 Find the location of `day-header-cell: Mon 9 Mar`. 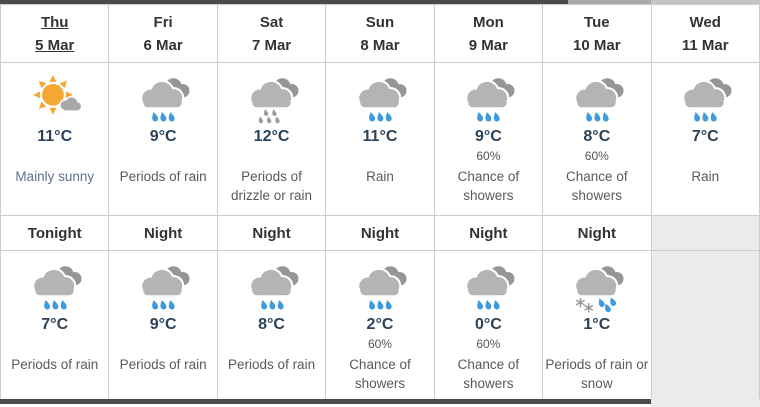

day-header-cell: Mon 9 Mar is located at coordinates (489, 34).